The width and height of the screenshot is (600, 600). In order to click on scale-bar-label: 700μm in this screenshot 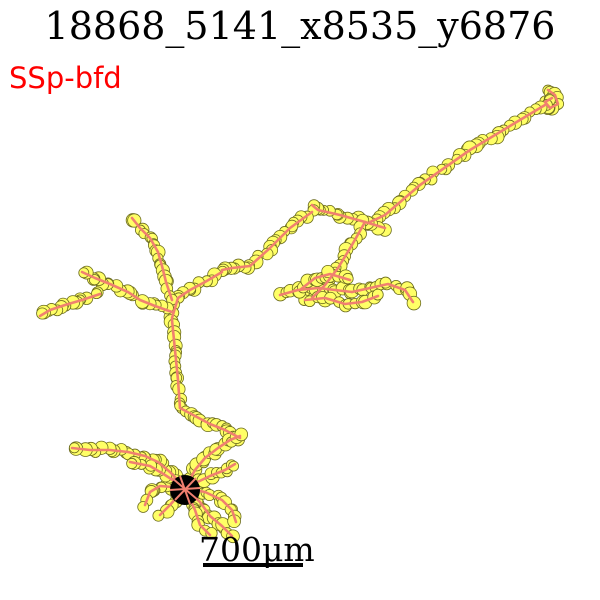, I will do `click(257, 549)`.